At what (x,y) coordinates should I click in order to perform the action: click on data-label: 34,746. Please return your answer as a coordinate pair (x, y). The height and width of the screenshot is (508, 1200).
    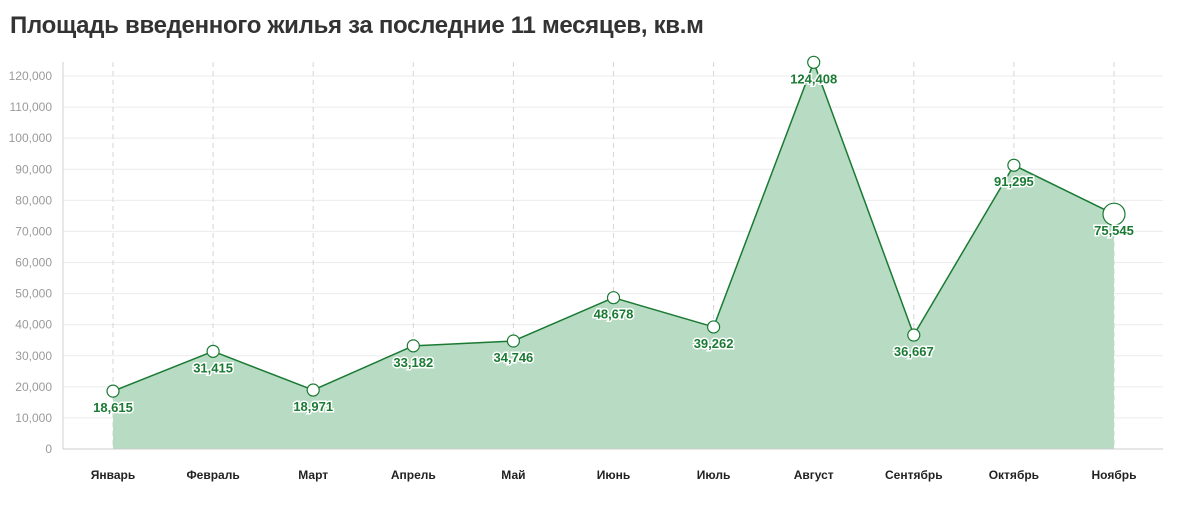
    Looking at the image, I should click on (514, 357).